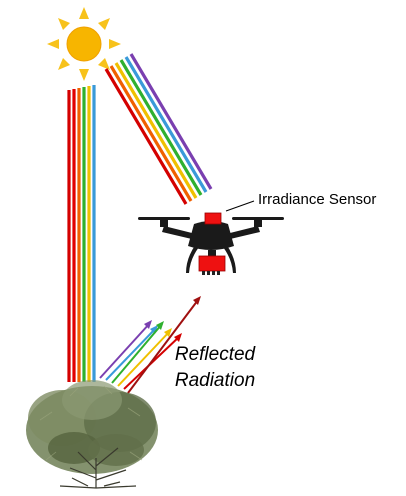  Describe the element at coordinates (240, 206) in the screenshot. I see `sensor-leader-line` at that location.